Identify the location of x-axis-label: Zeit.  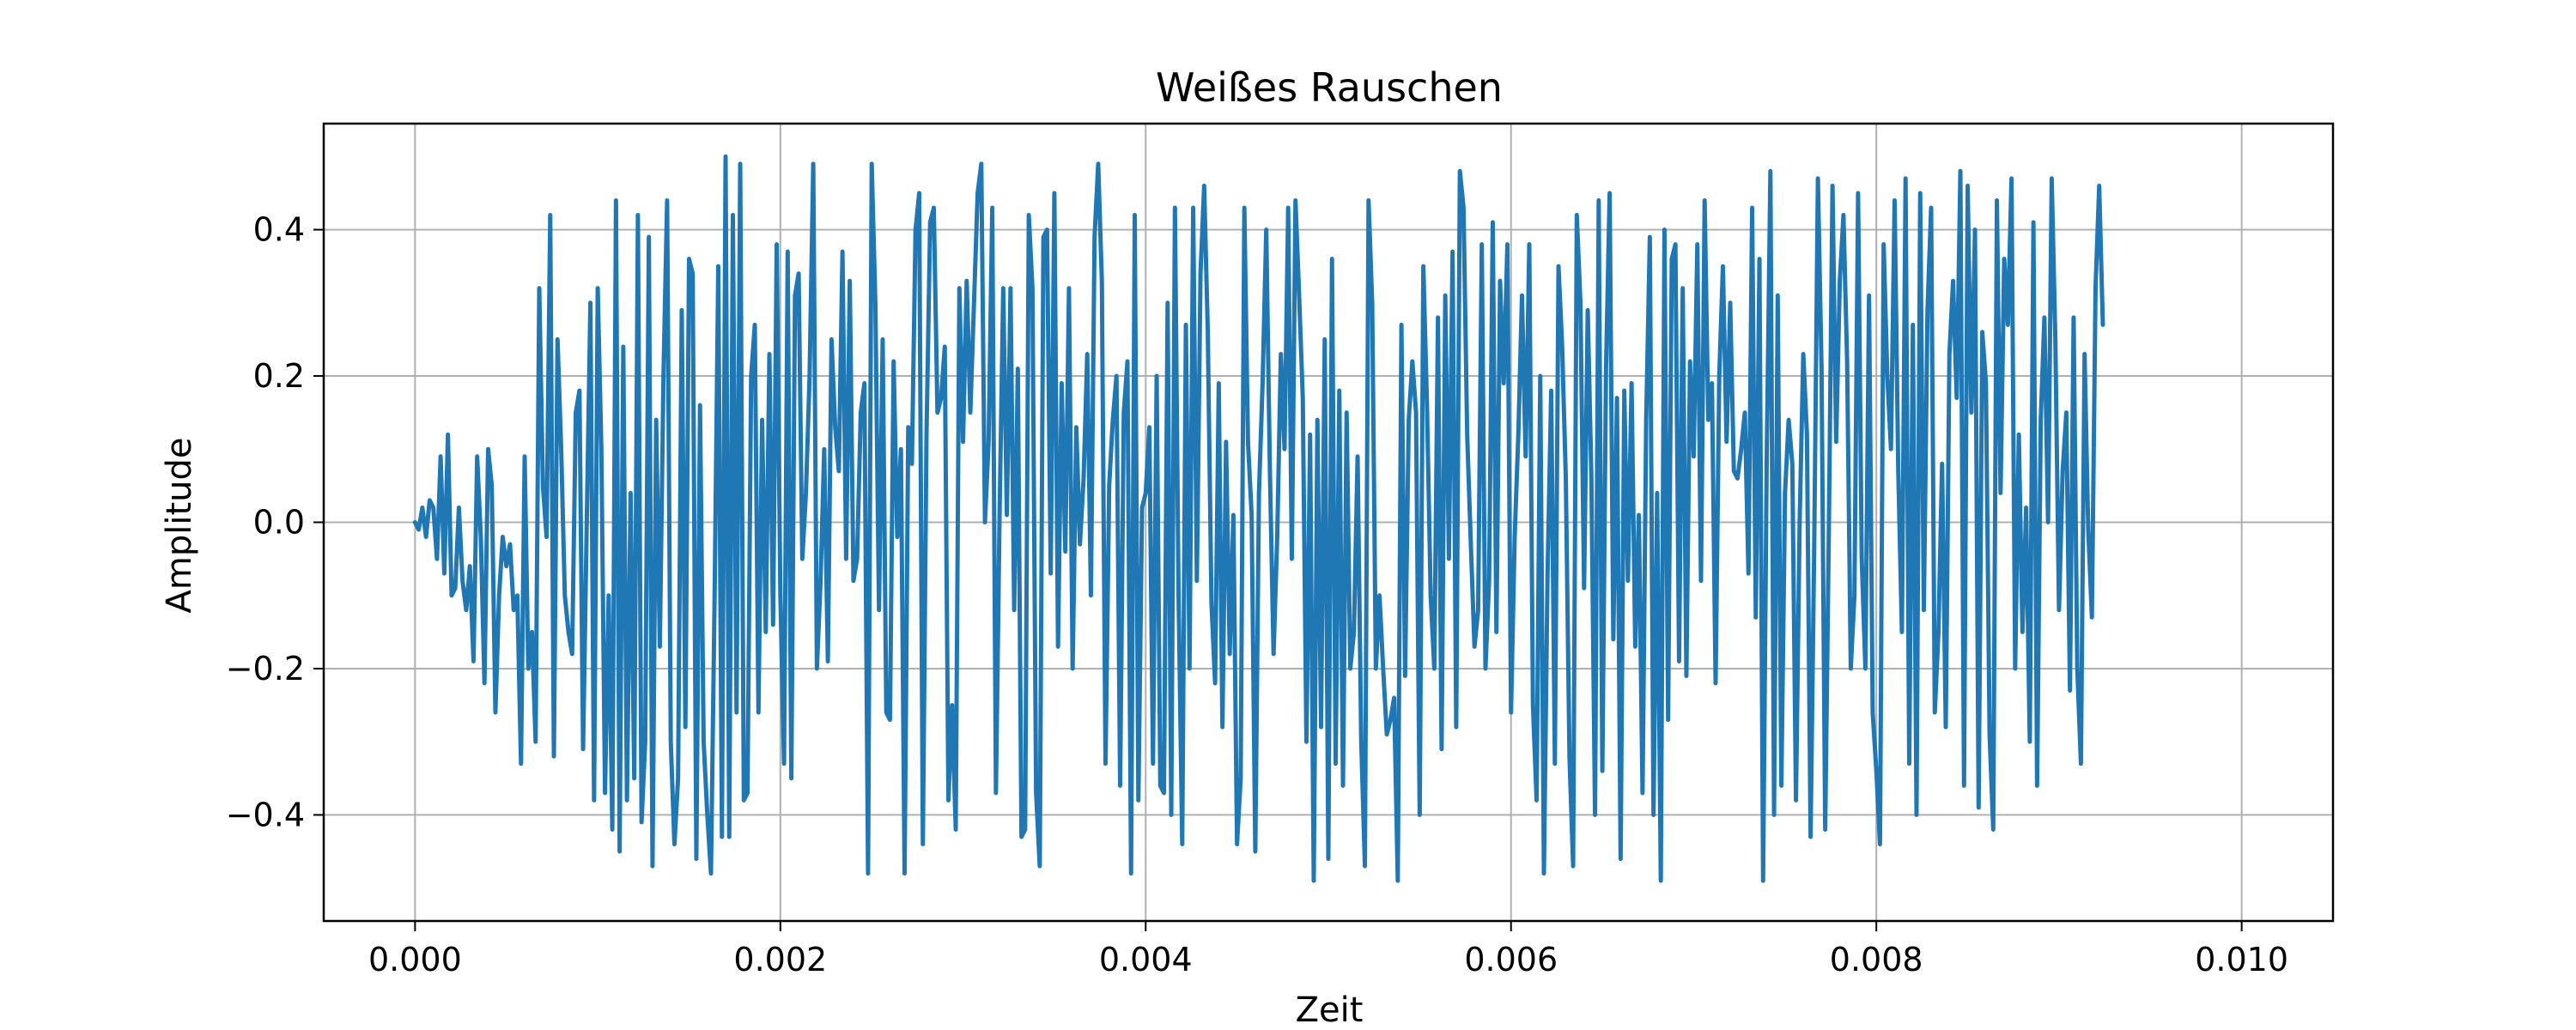
(1330, 1010).